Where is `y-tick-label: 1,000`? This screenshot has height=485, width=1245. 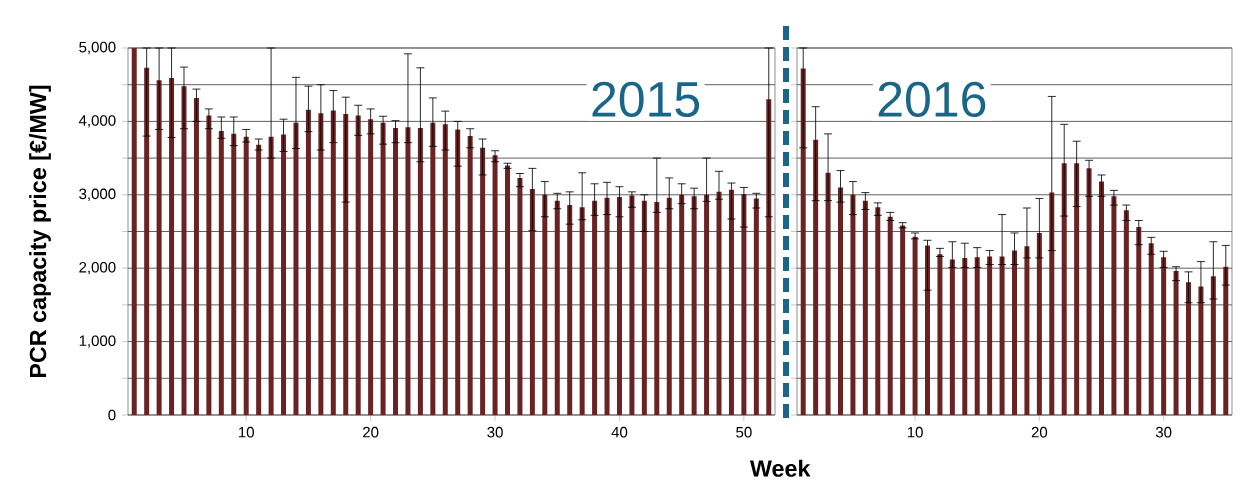 y-tick-label: 1,000 is located at coordinates (97, 341).